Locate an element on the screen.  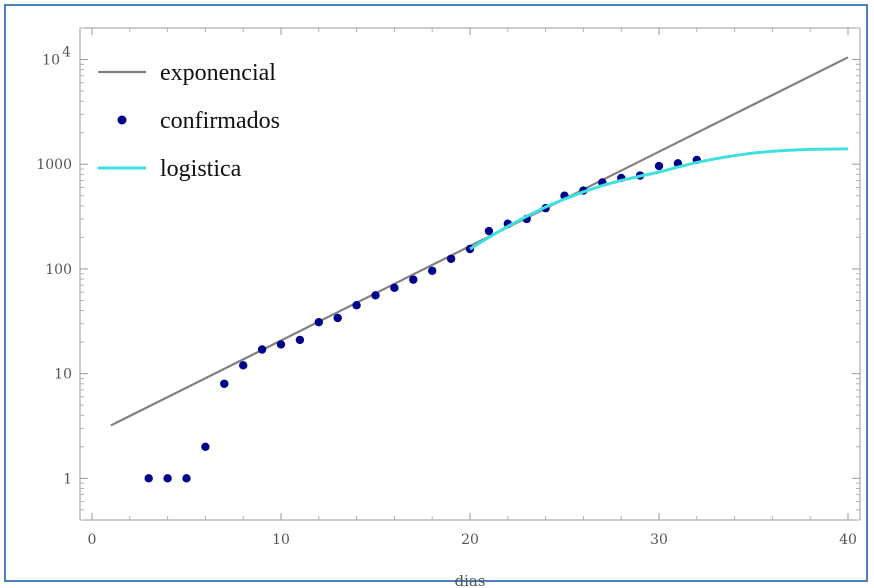
legend-label: logistica is located at coordinates (201, 169).